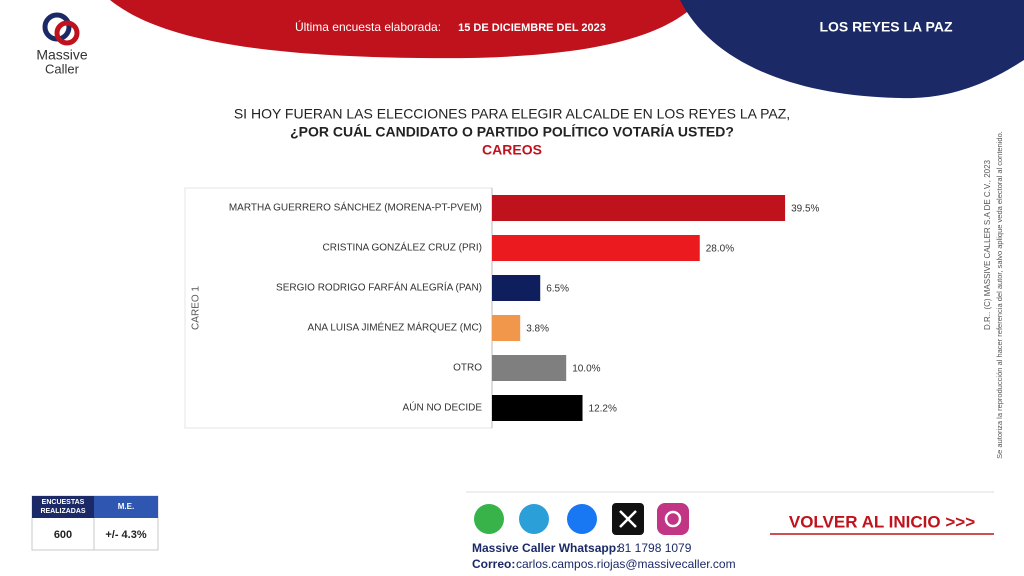 This screenshot has width=1024, height=576. Describe the element at coordinates (546, 548) in the screenshot. I see `whatsapp-label: Massive Caller Whatsapp:` at that location.